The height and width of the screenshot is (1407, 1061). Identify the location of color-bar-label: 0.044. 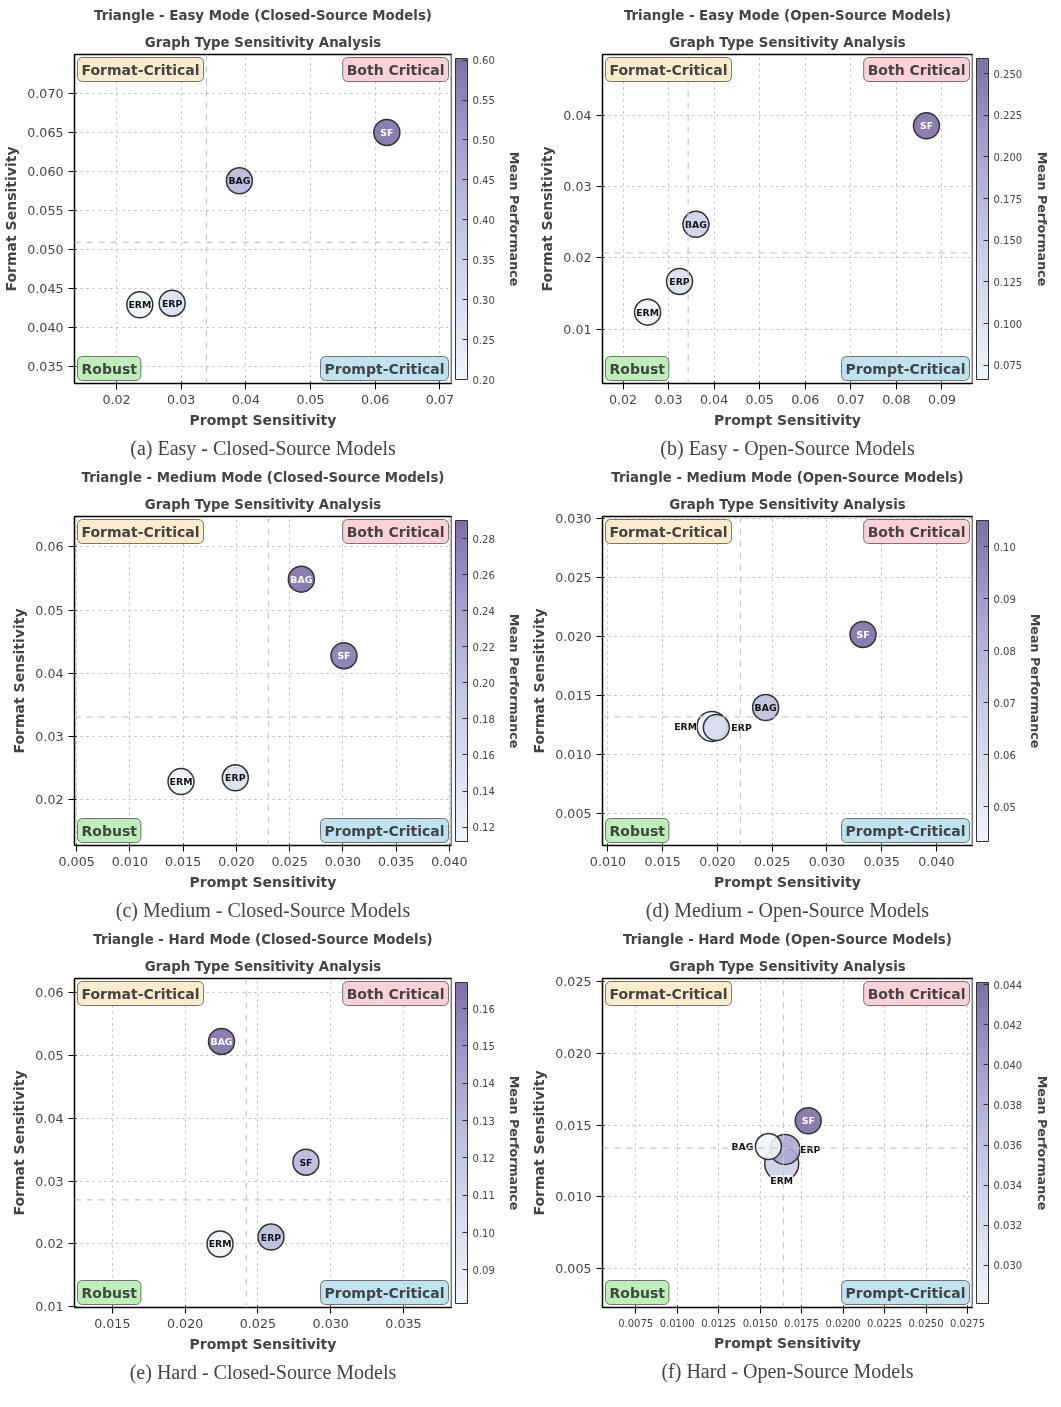
(1008, 985).